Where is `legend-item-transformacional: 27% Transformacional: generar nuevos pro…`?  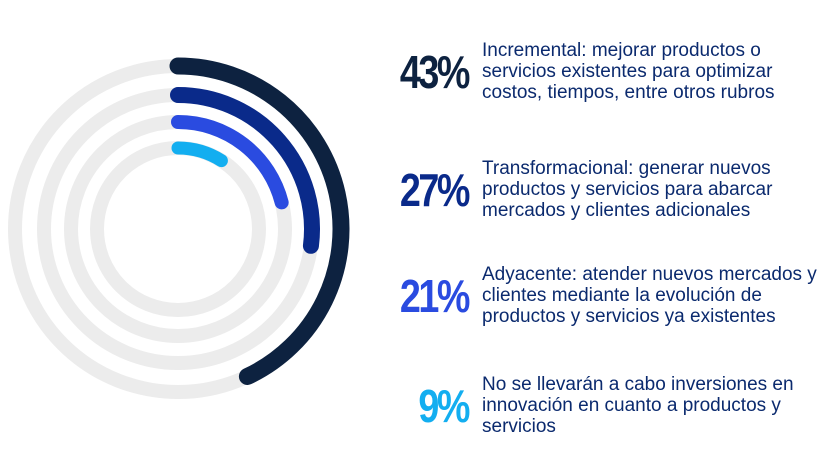 legend-item-transformacional: 27% Transformacional: generar nuevos pro… is located at coordinates (600, 189).